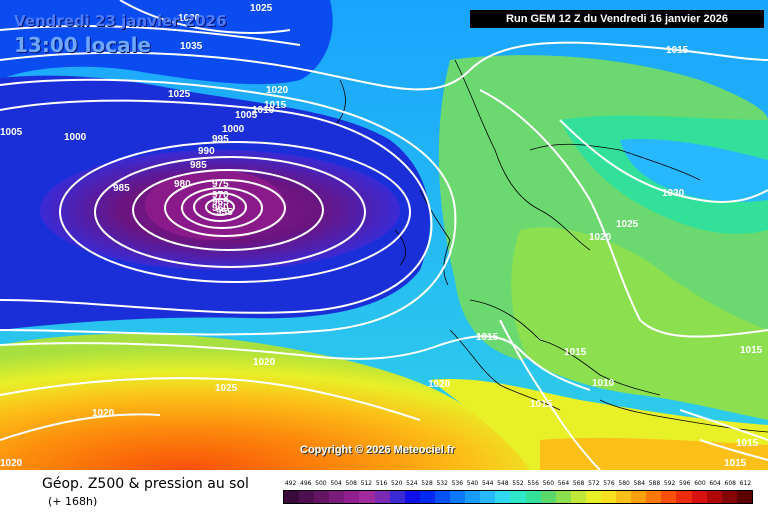 The width and height of the screenshot is (768, 512). Describe the element at coordinates (472, 483) in the screenshot. I see `legend-label: 540` at that location.